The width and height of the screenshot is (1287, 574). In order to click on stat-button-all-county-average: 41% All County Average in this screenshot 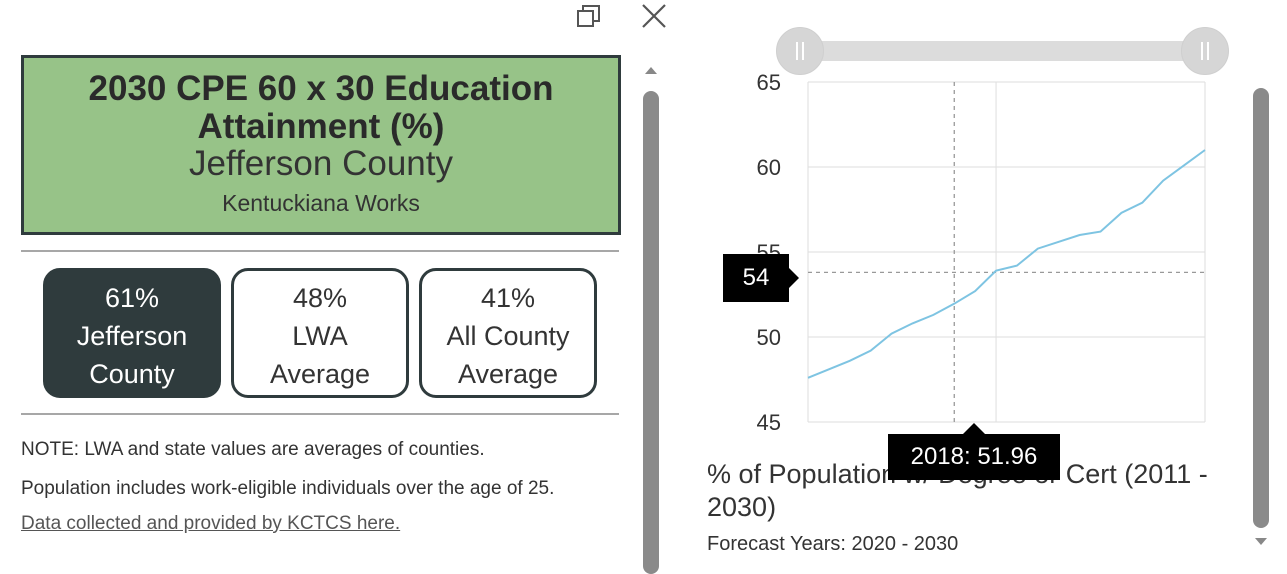, I will do `click(508, 333)`.